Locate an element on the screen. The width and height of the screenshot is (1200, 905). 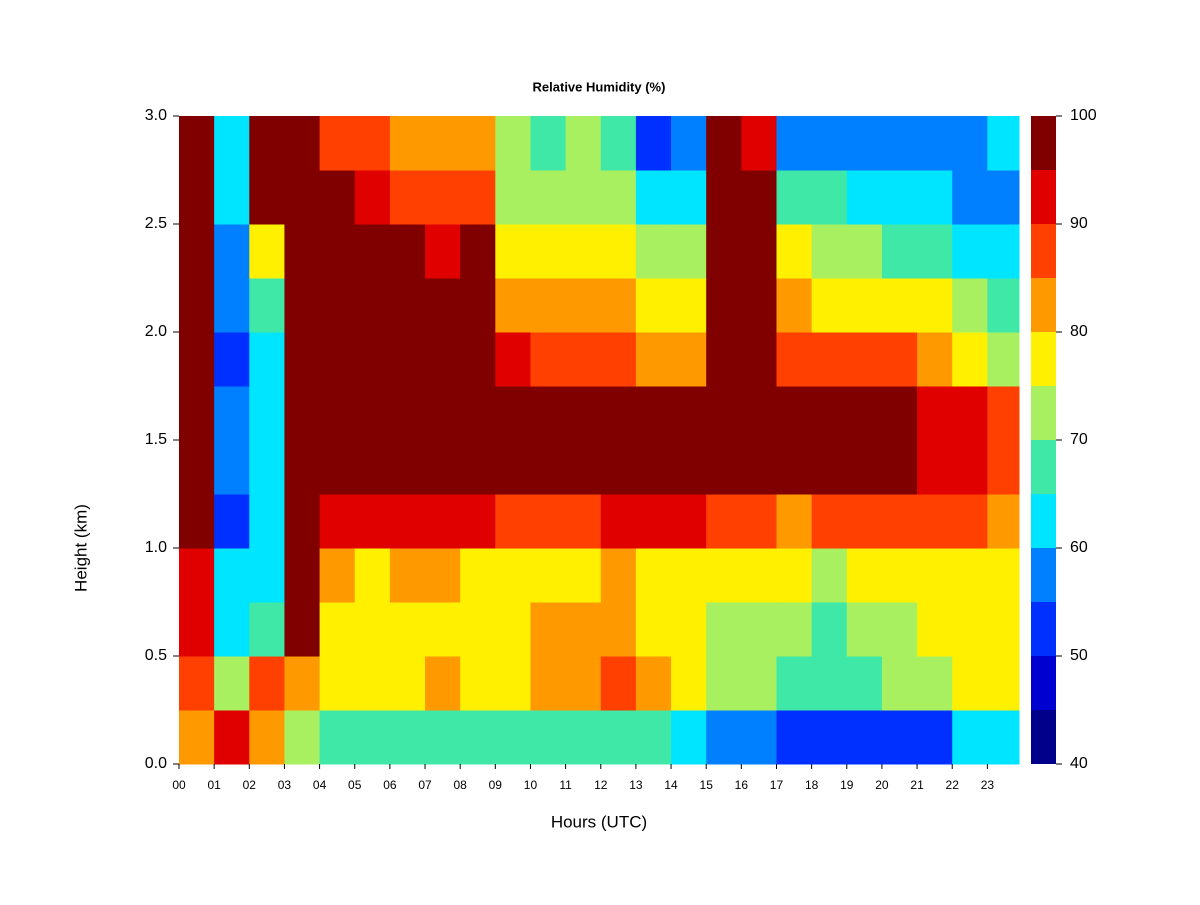
y-tick-label: 2.5 is located at coordinates (156, 223).